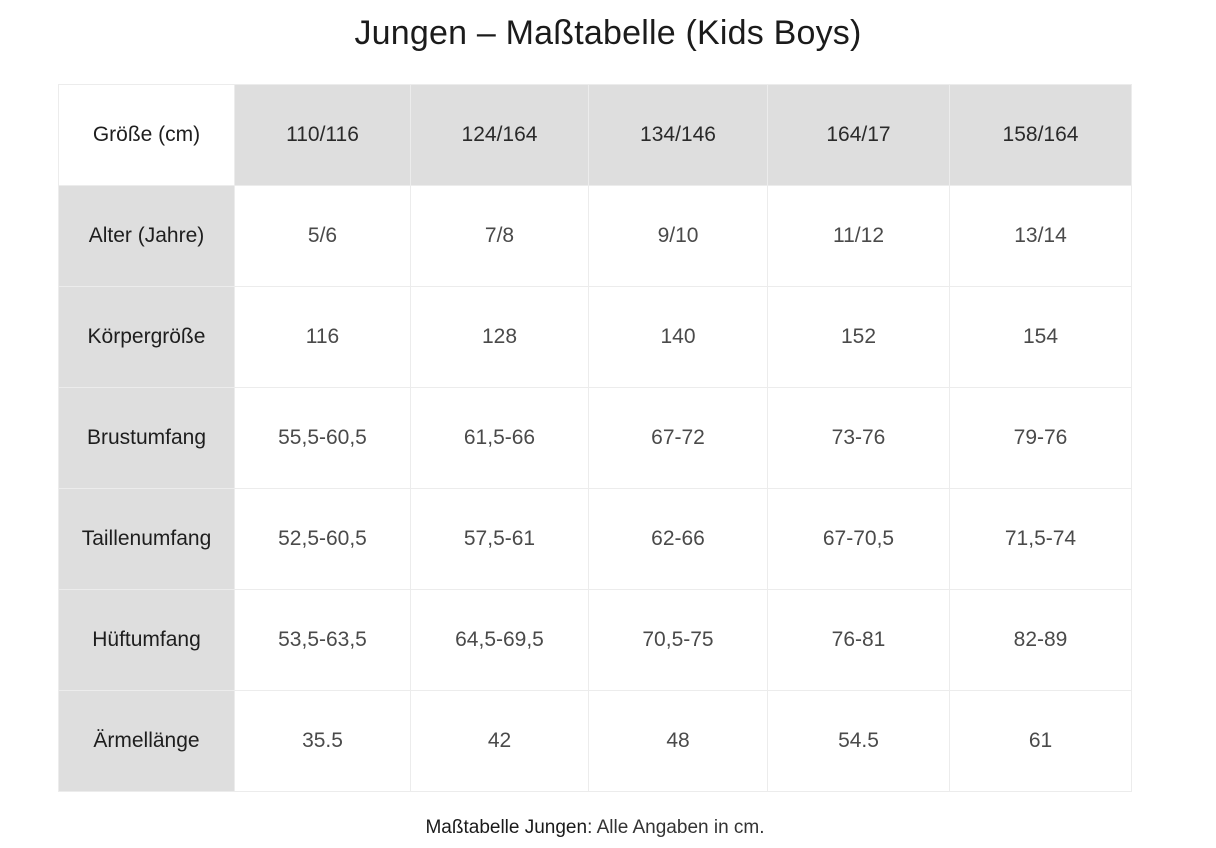 The width and height of the screenshot is (1216, 848). What do you see at coordinates (322, 236) in the screenshot?
I see `table-cell: 5/6` at bounding box center [322, 236].